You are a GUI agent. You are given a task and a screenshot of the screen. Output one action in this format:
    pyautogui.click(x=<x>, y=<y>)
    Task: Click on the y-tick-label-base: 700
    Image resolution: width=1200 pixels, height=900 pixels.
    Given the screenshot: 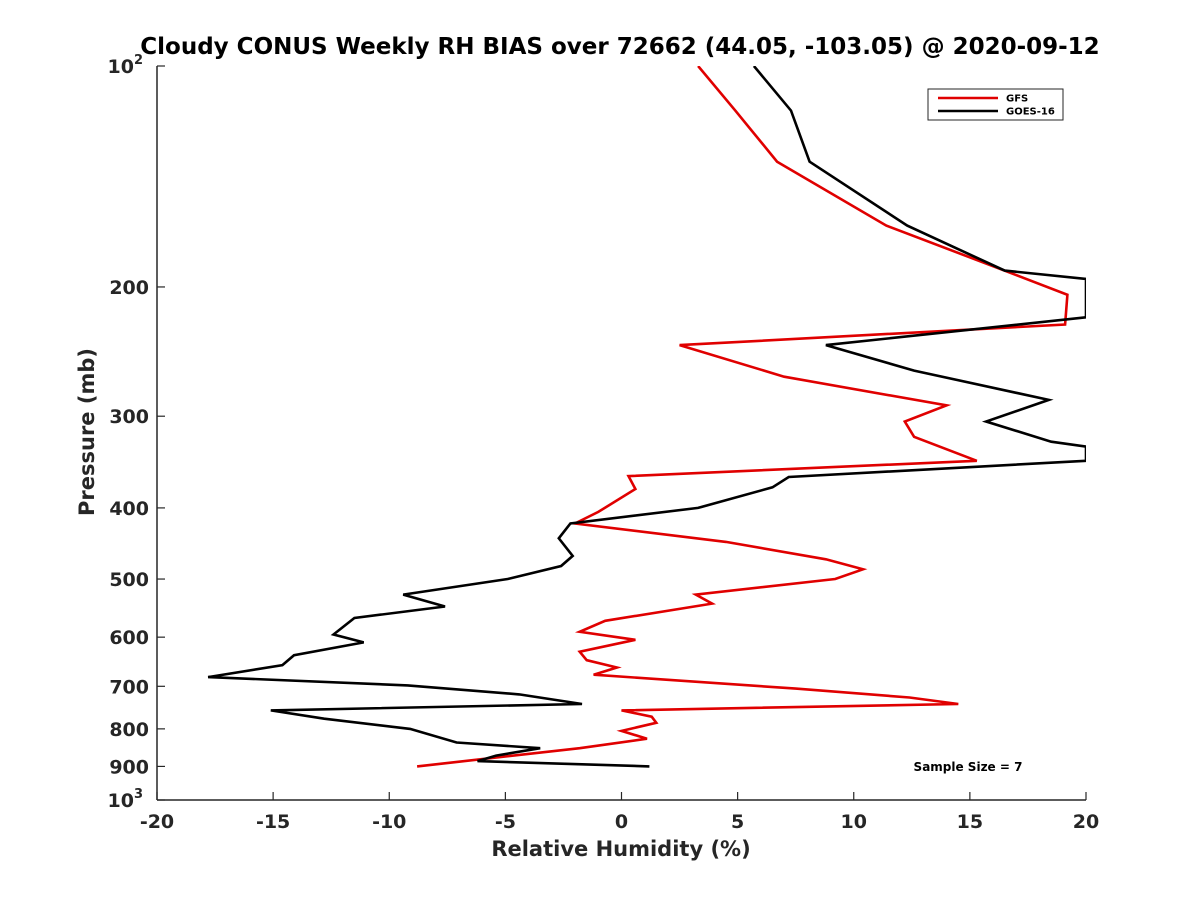 What is the action you would take?
    pyautogui.click(x=129, y=687)
    